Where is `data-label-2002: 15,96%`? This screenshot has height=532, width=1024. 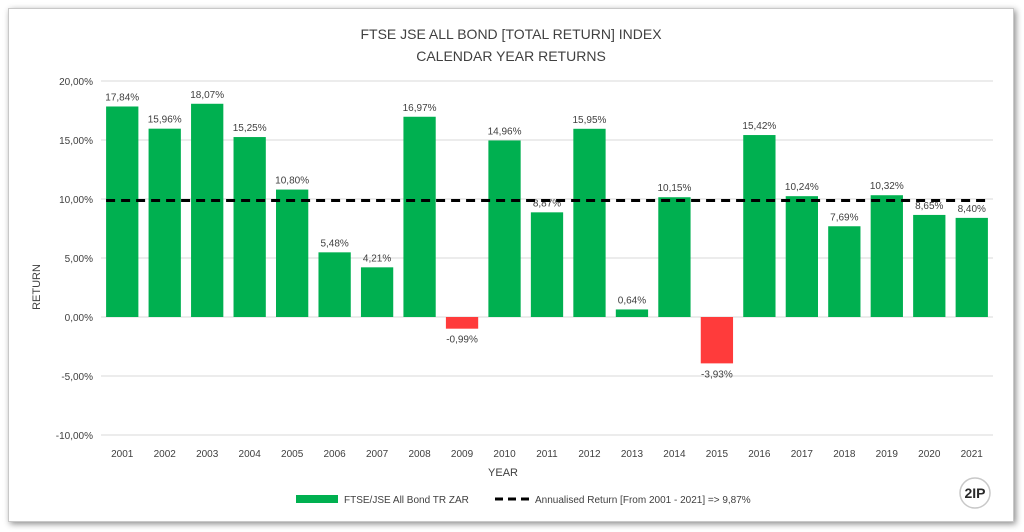
data-label-2002: 15,96% is located at coordinates (165, 120).